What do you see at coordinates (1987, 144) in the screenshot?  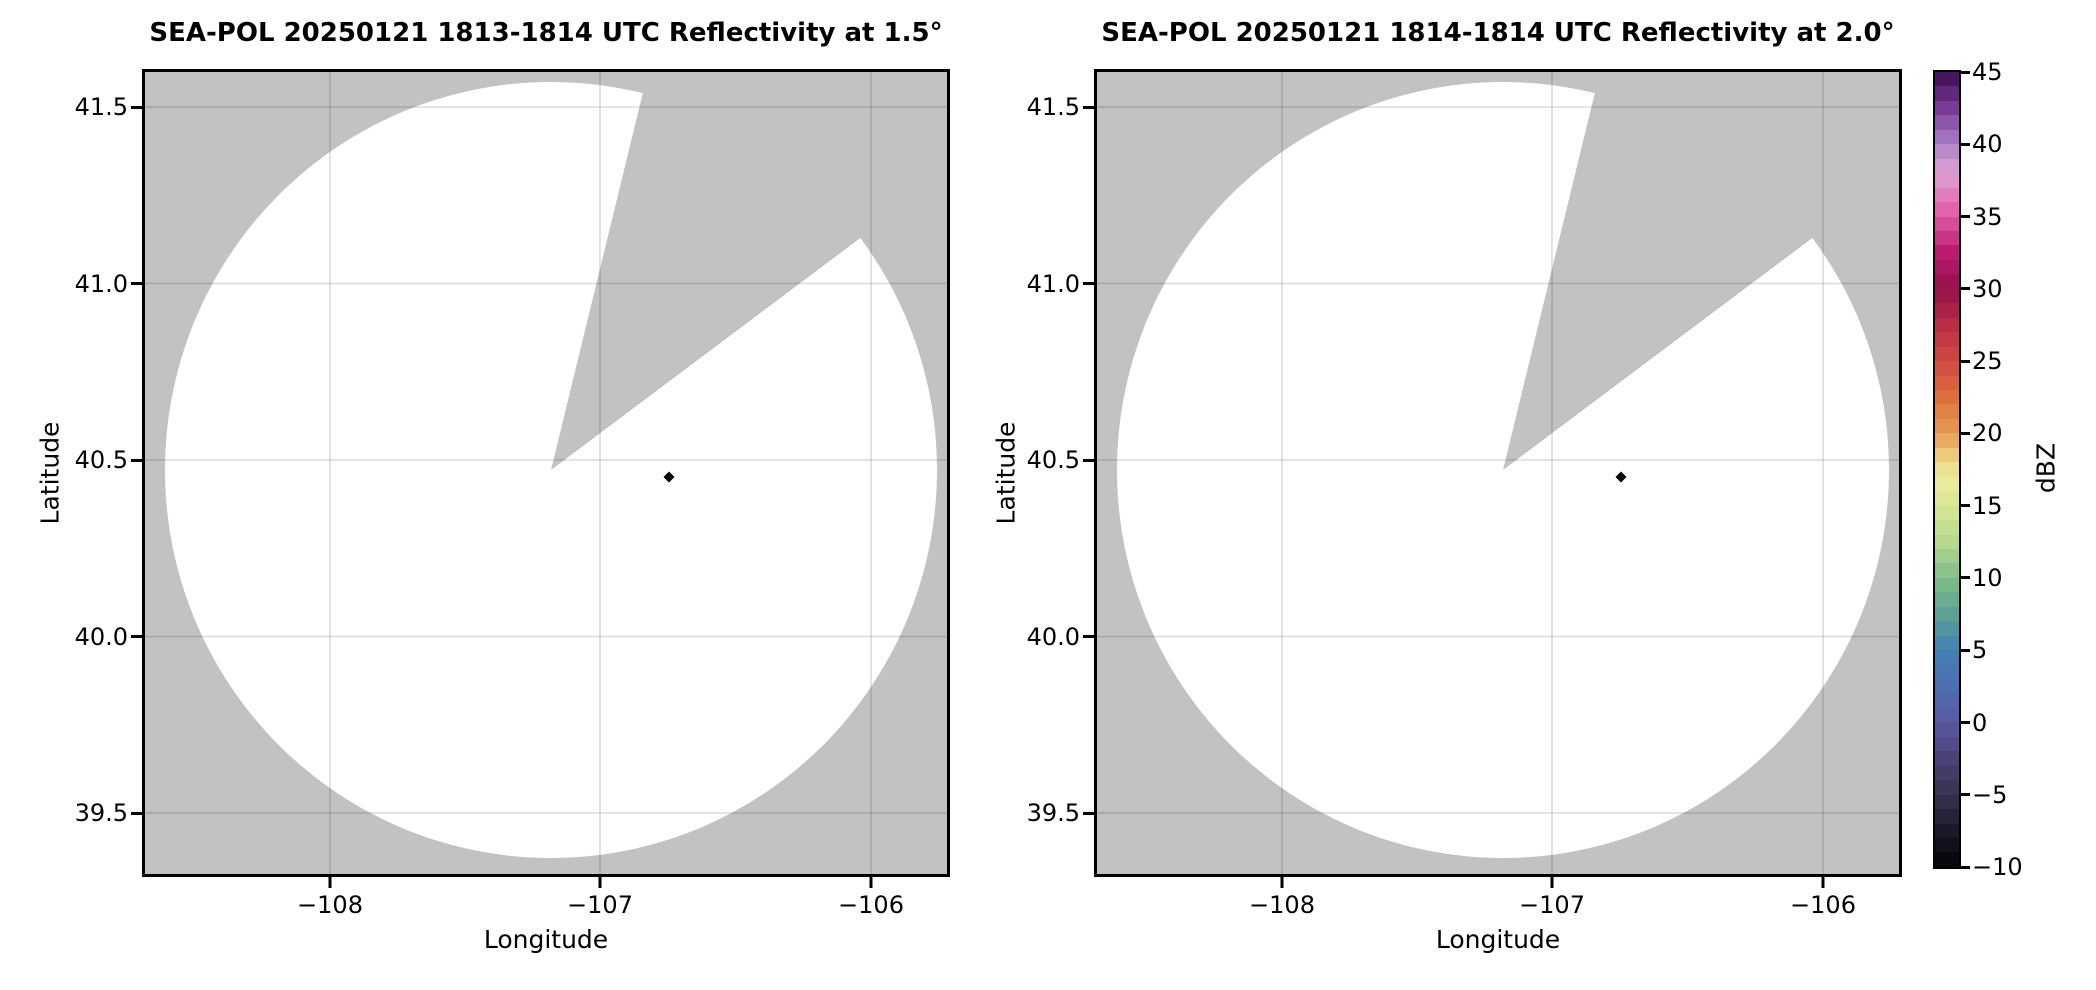 I see `colorbar-tick-label: 40` at bounding box center [1987, 144].